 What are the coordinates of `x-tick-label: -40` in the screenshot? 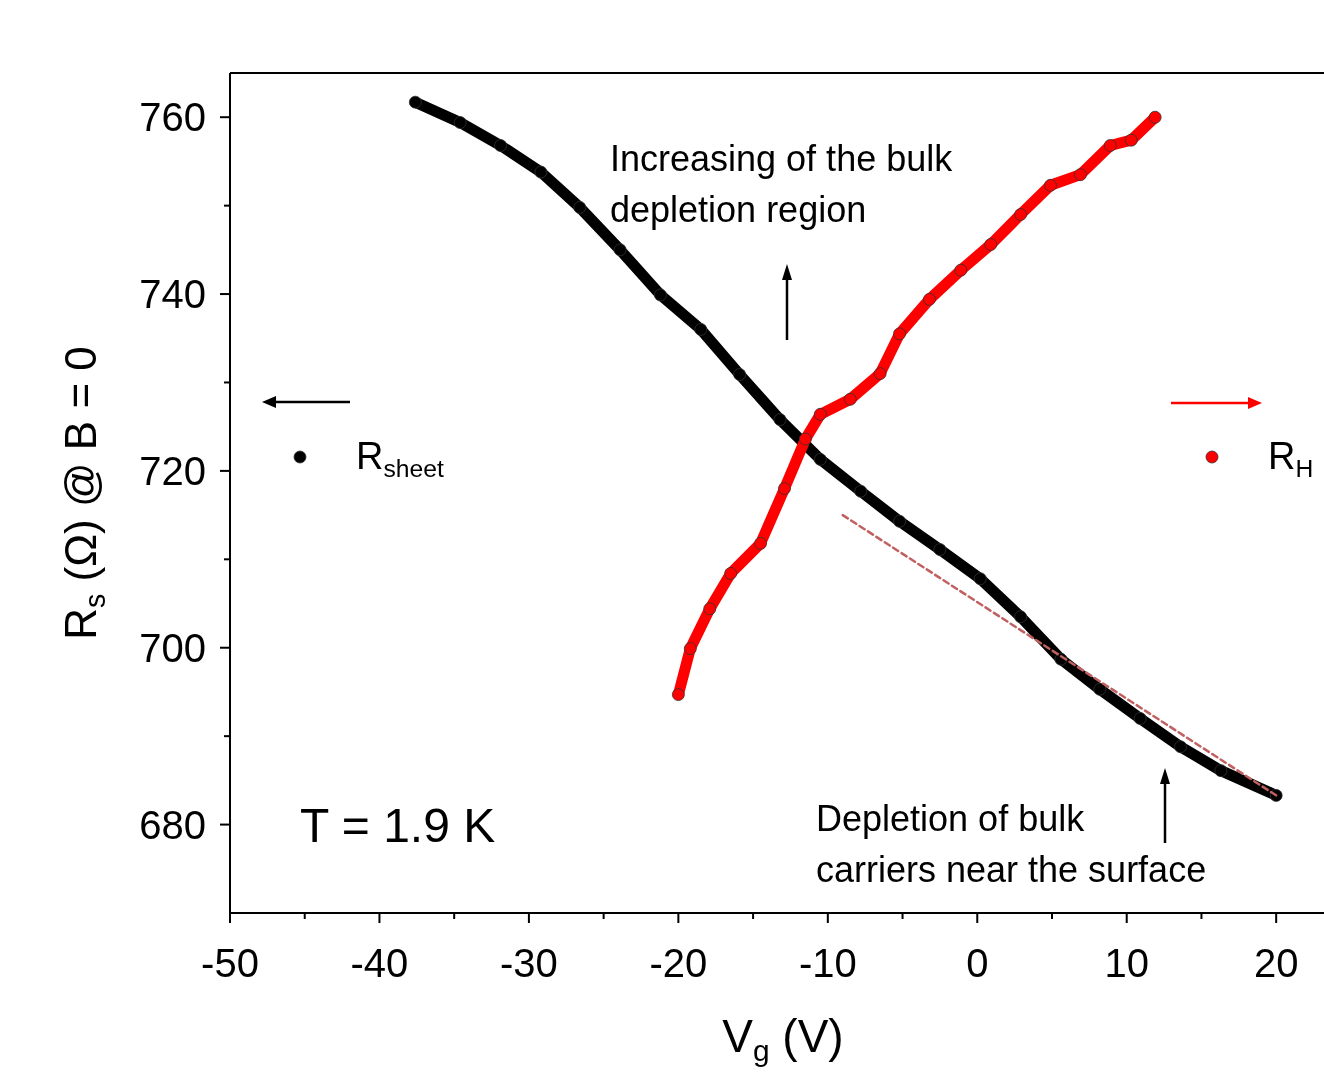 It's located at (379, 963).